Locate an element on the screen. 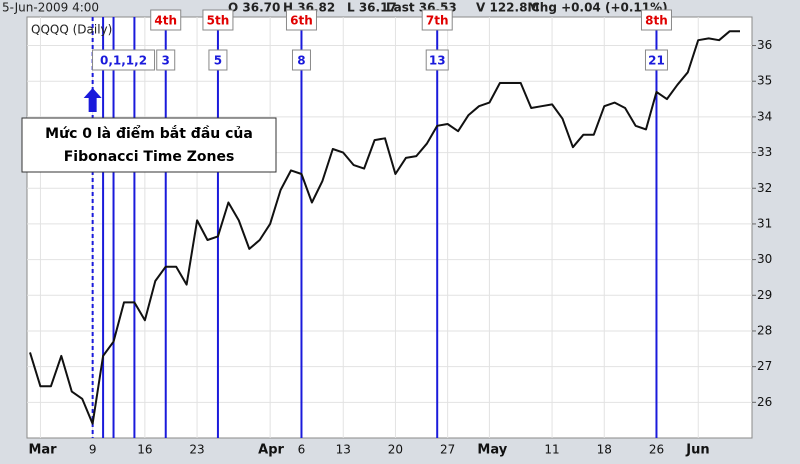 The width and height of the screenshot is (800, 464). x-tick-label: 16 is located at coordinates (144, 450).